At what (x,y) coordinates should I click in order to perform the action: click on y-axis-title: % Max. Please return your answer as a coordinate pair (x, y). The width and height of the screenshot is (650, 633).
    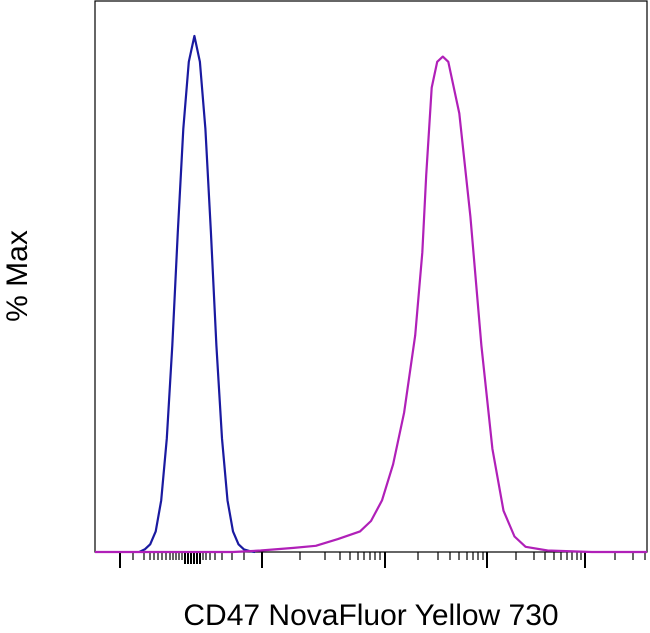
    Looking at the image, I should click on (17, 276).